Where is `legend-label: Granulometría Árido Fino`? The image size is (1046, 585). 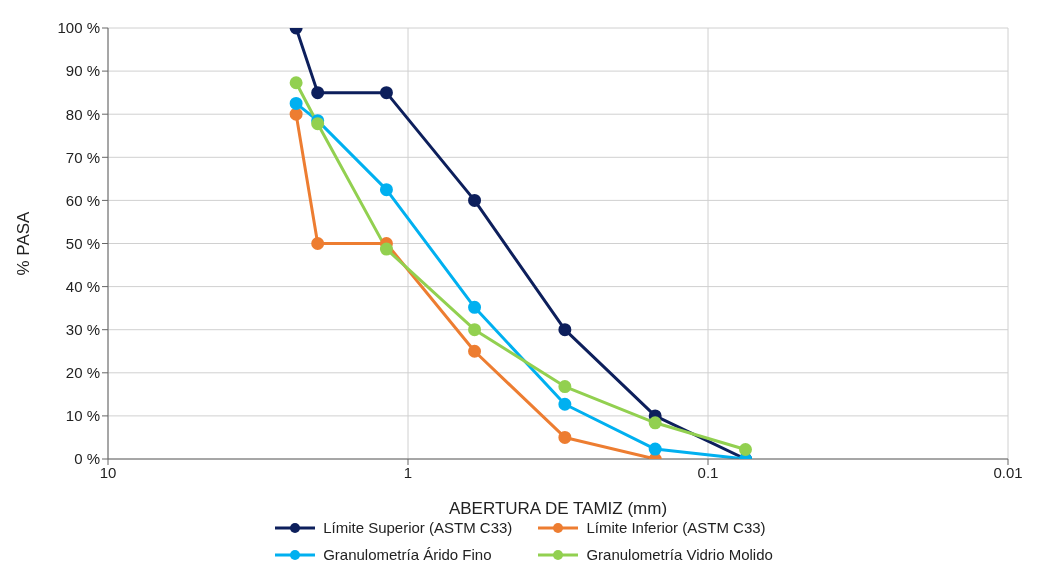 legend-label: Granulometría Árido Fino is located at coordinates (407, 554).